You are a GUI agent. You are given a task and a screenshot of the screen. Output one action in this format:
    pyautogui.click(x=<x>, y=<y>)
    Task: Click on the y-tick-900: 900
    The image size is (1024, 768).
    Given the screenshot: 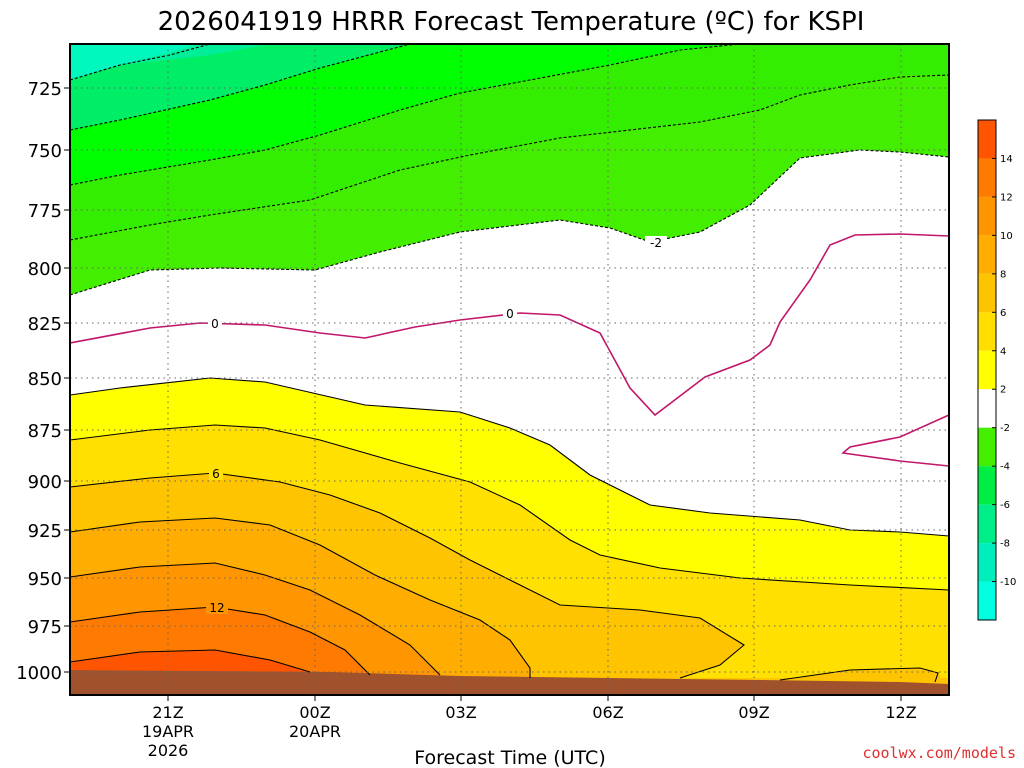 What is the action you would take?
    pyautogui.click(x=49, y=482)
    